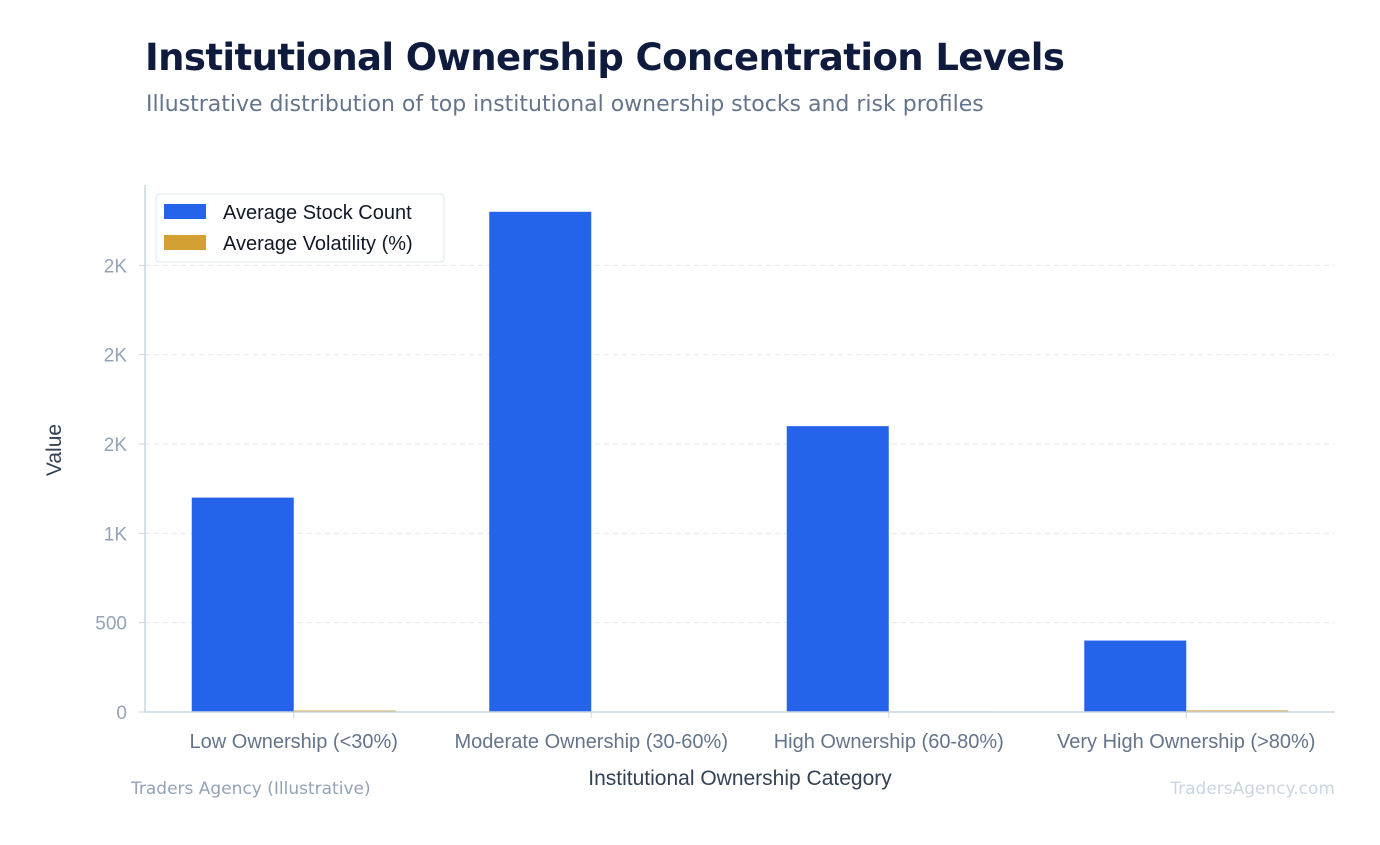 This screenshot has height=845, width=1380. What do you see at coordinates (54, 450) in the screenshot?
I see `y-axis-title: Value` at bounding box center [54, 450].